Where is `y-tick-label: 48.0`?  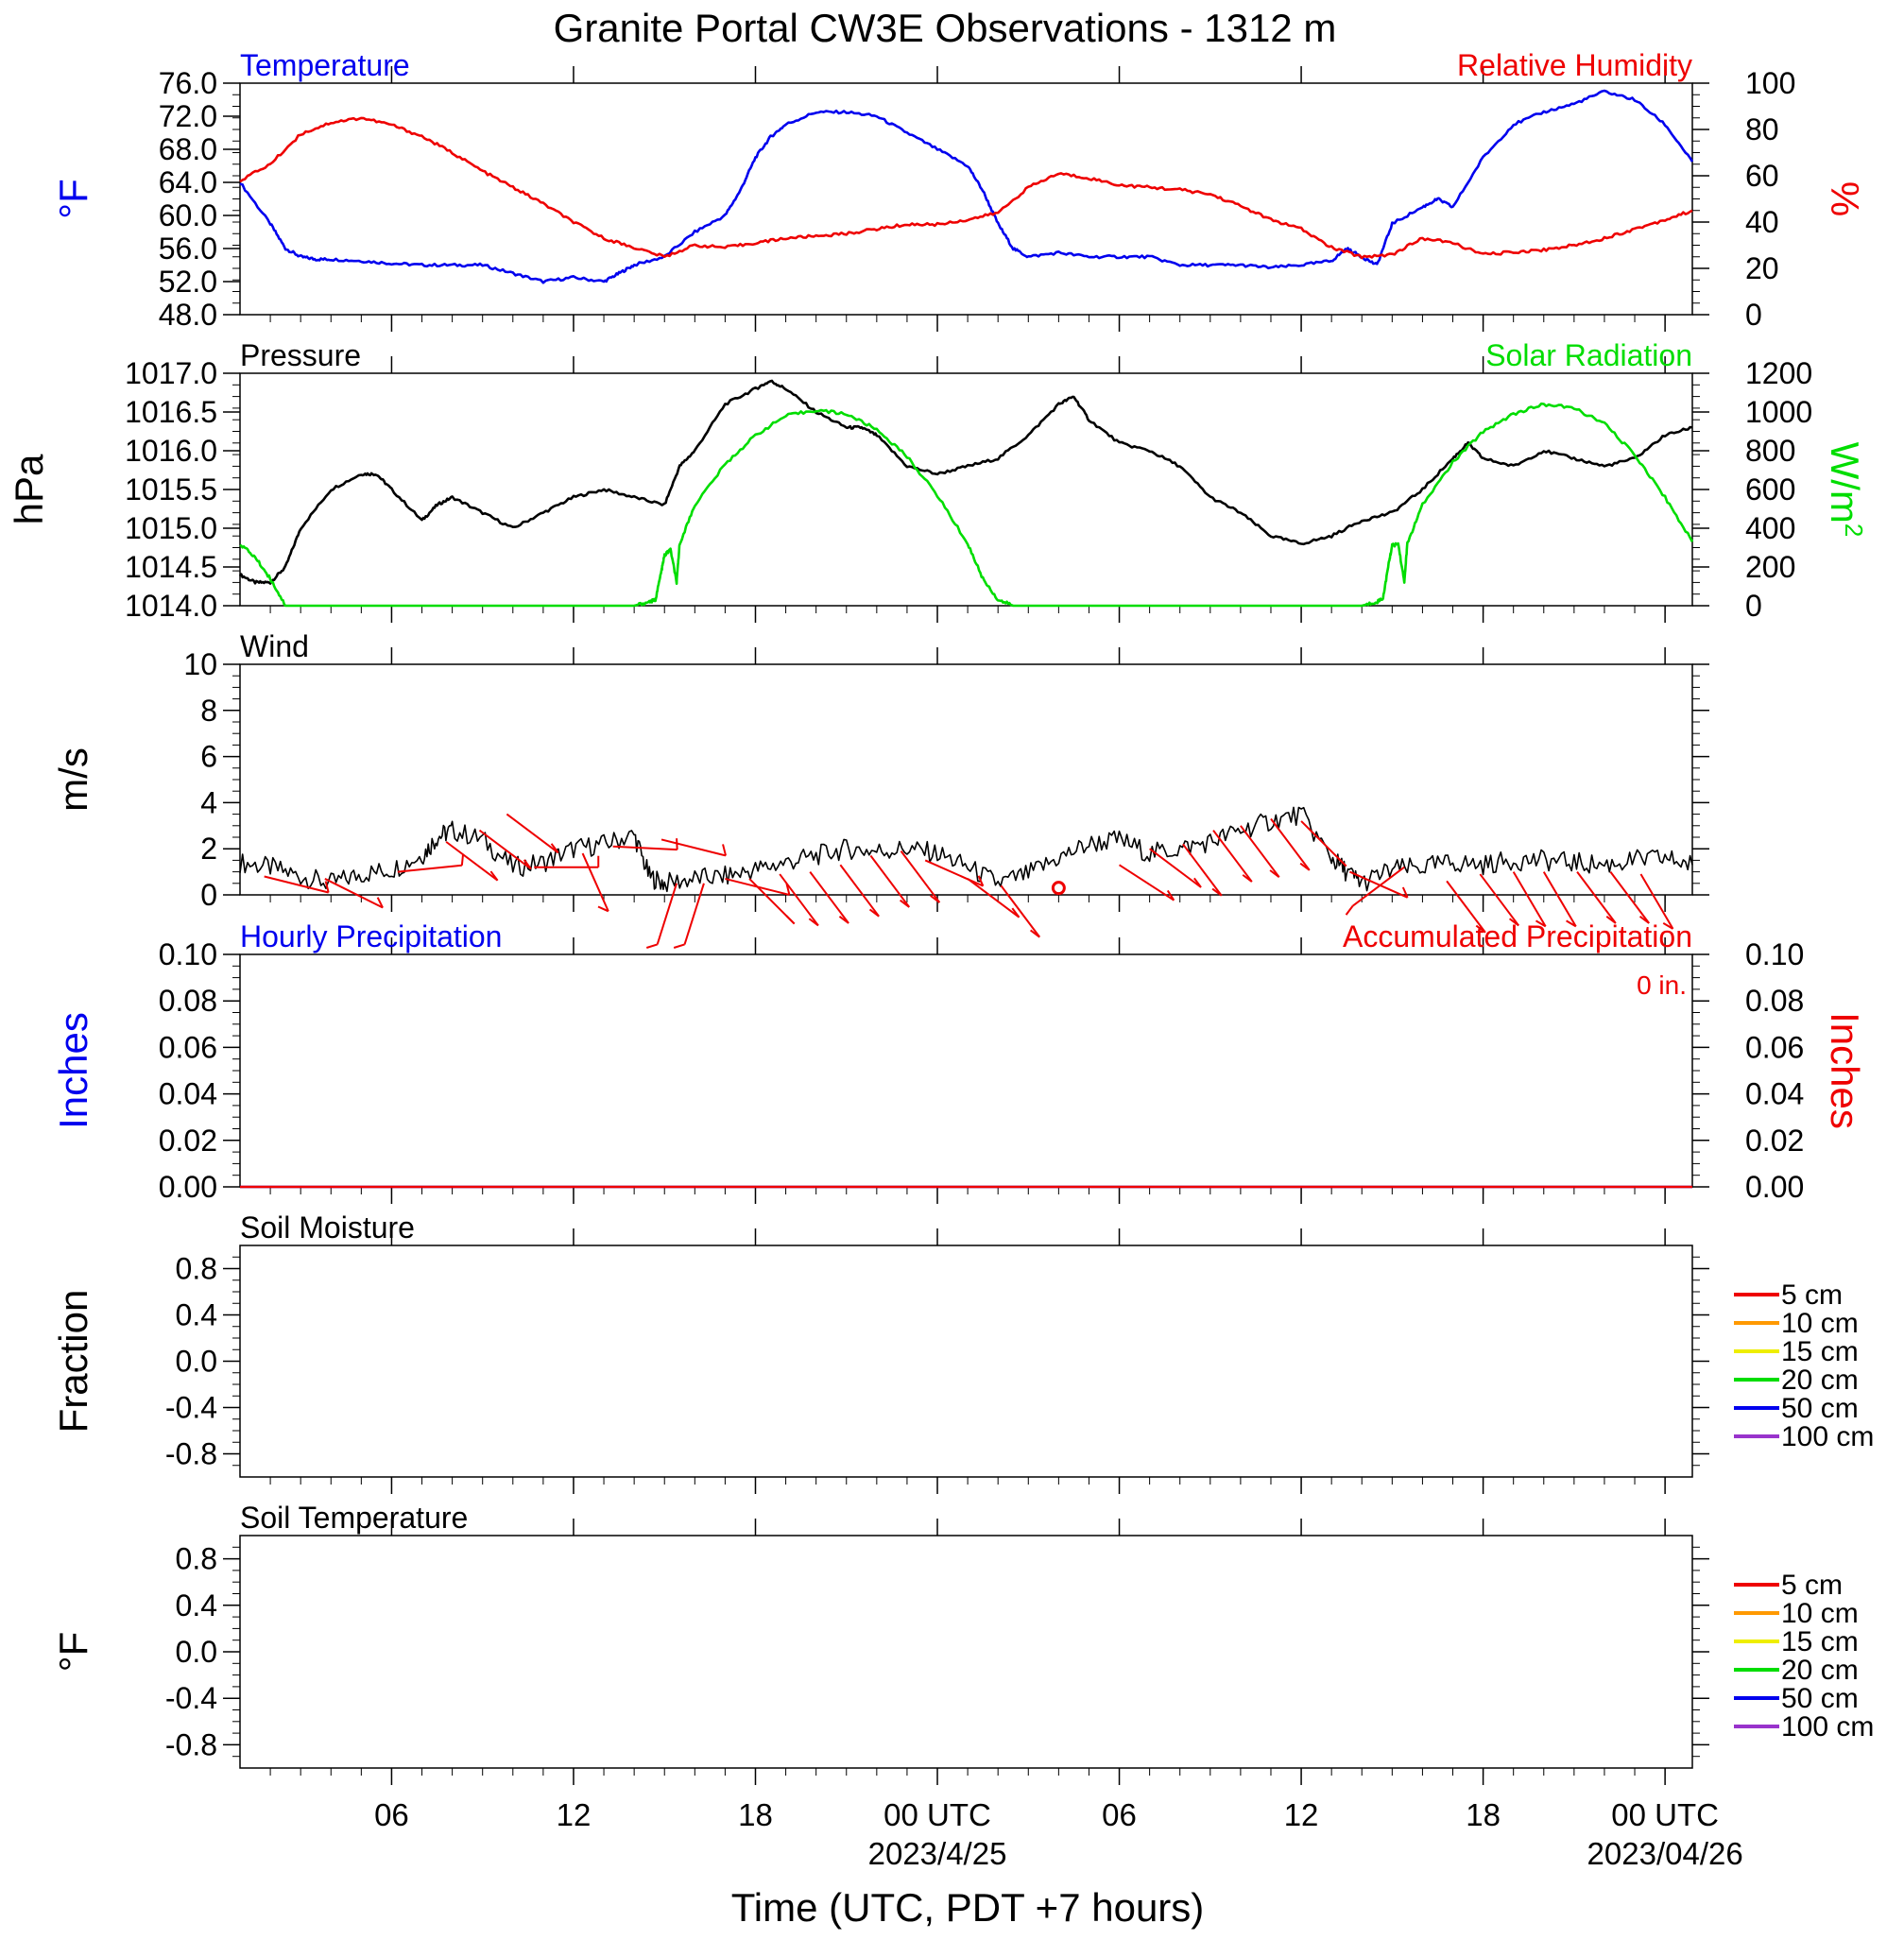
y-tick-label: 48.0 is located at coordinates (188, 315).